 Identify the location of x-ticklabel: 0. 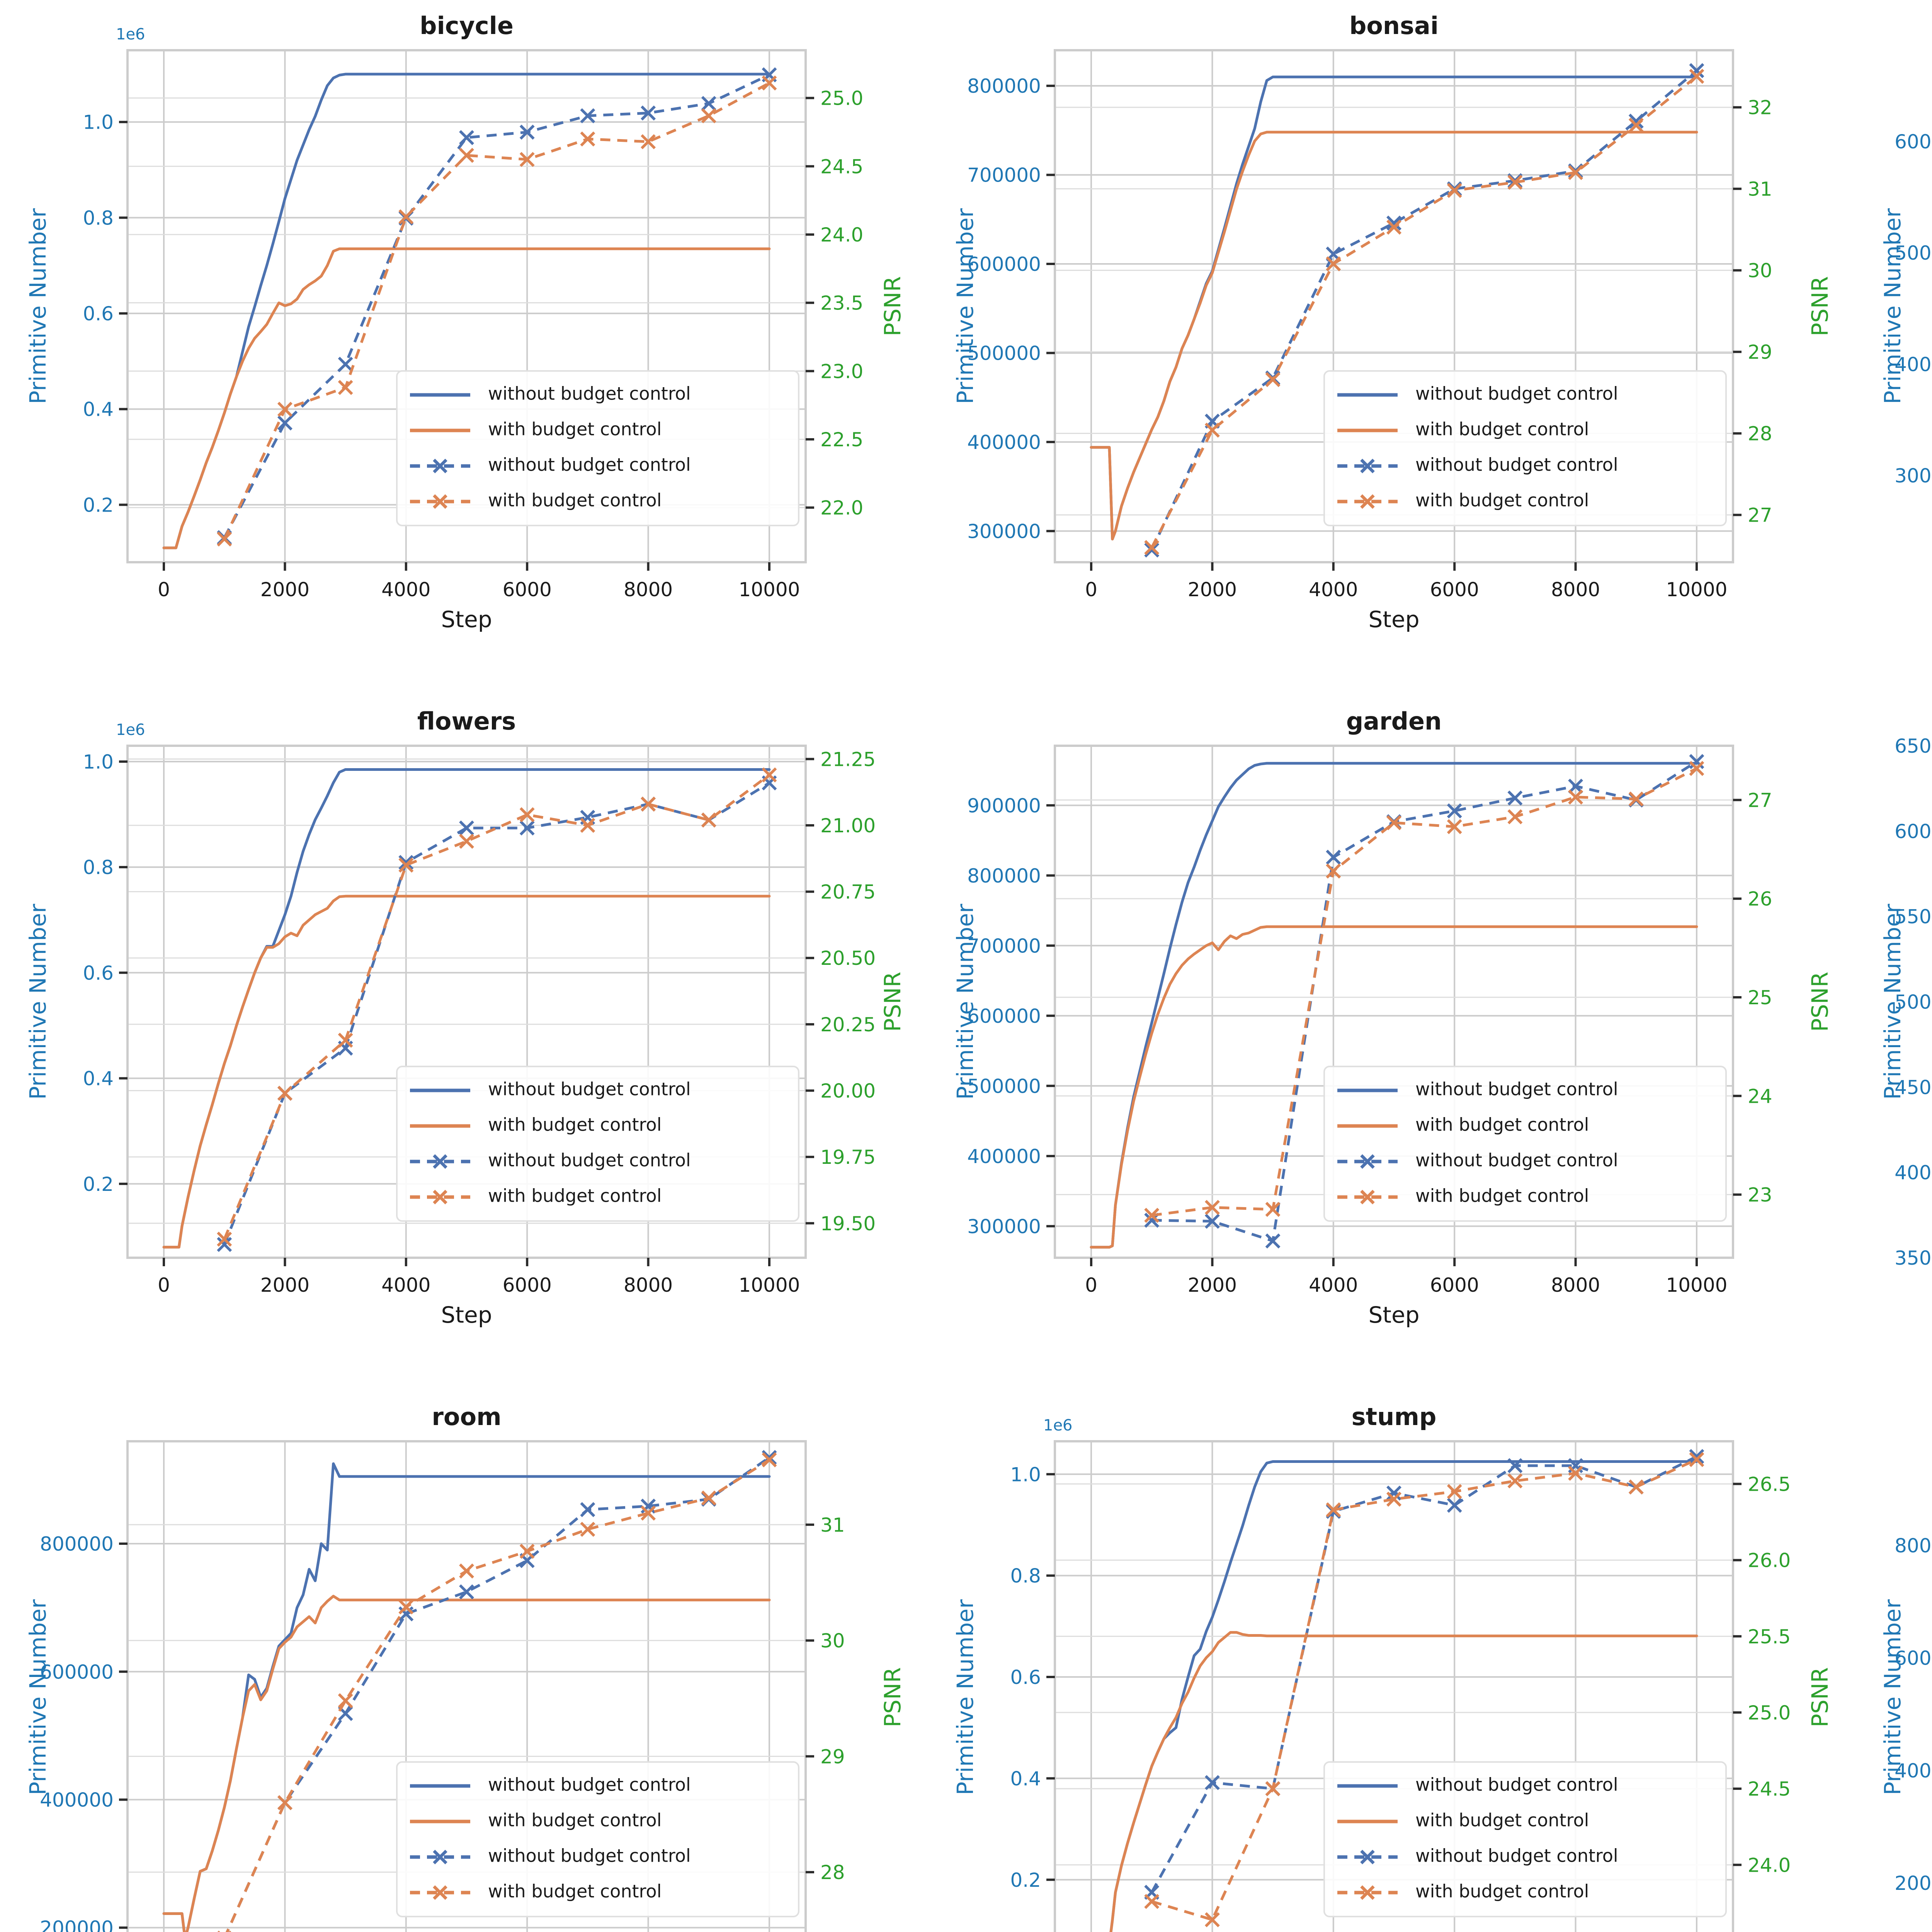
(1091, 589).